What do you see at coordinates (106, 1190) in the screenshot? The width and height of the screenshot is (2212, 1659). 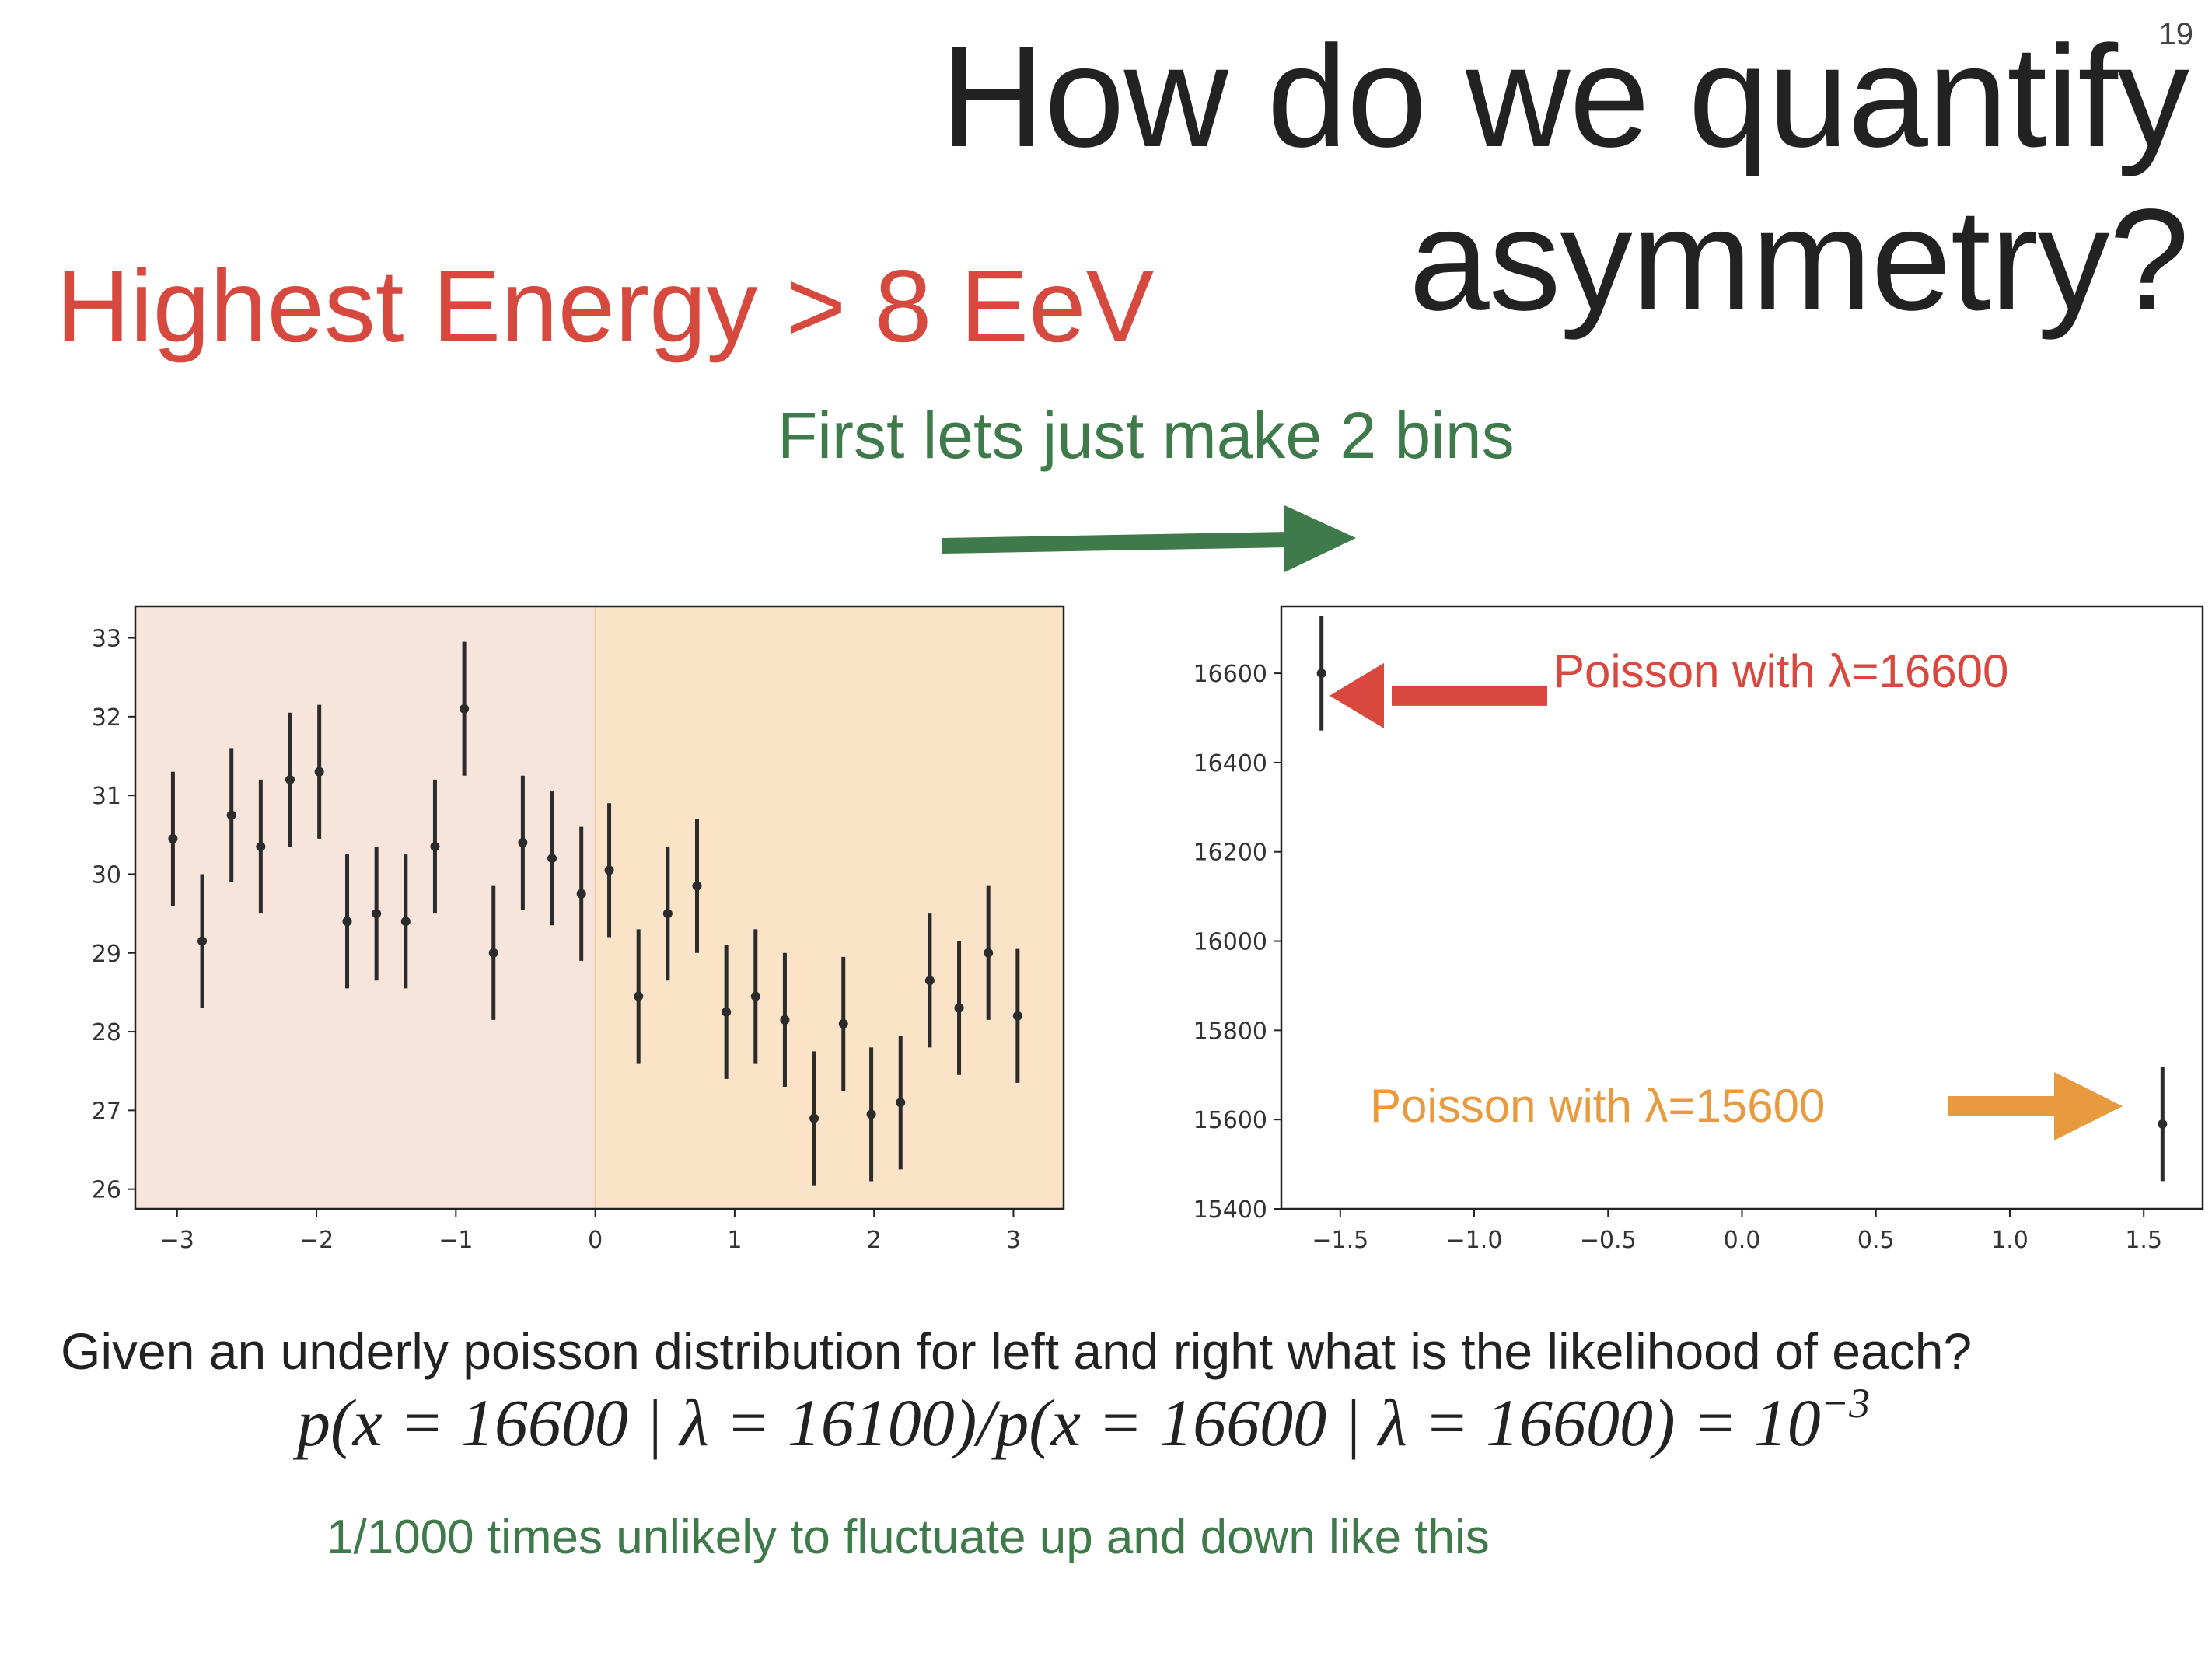 I see `y-tick-label: 26` at bounding box center [106, 1190].